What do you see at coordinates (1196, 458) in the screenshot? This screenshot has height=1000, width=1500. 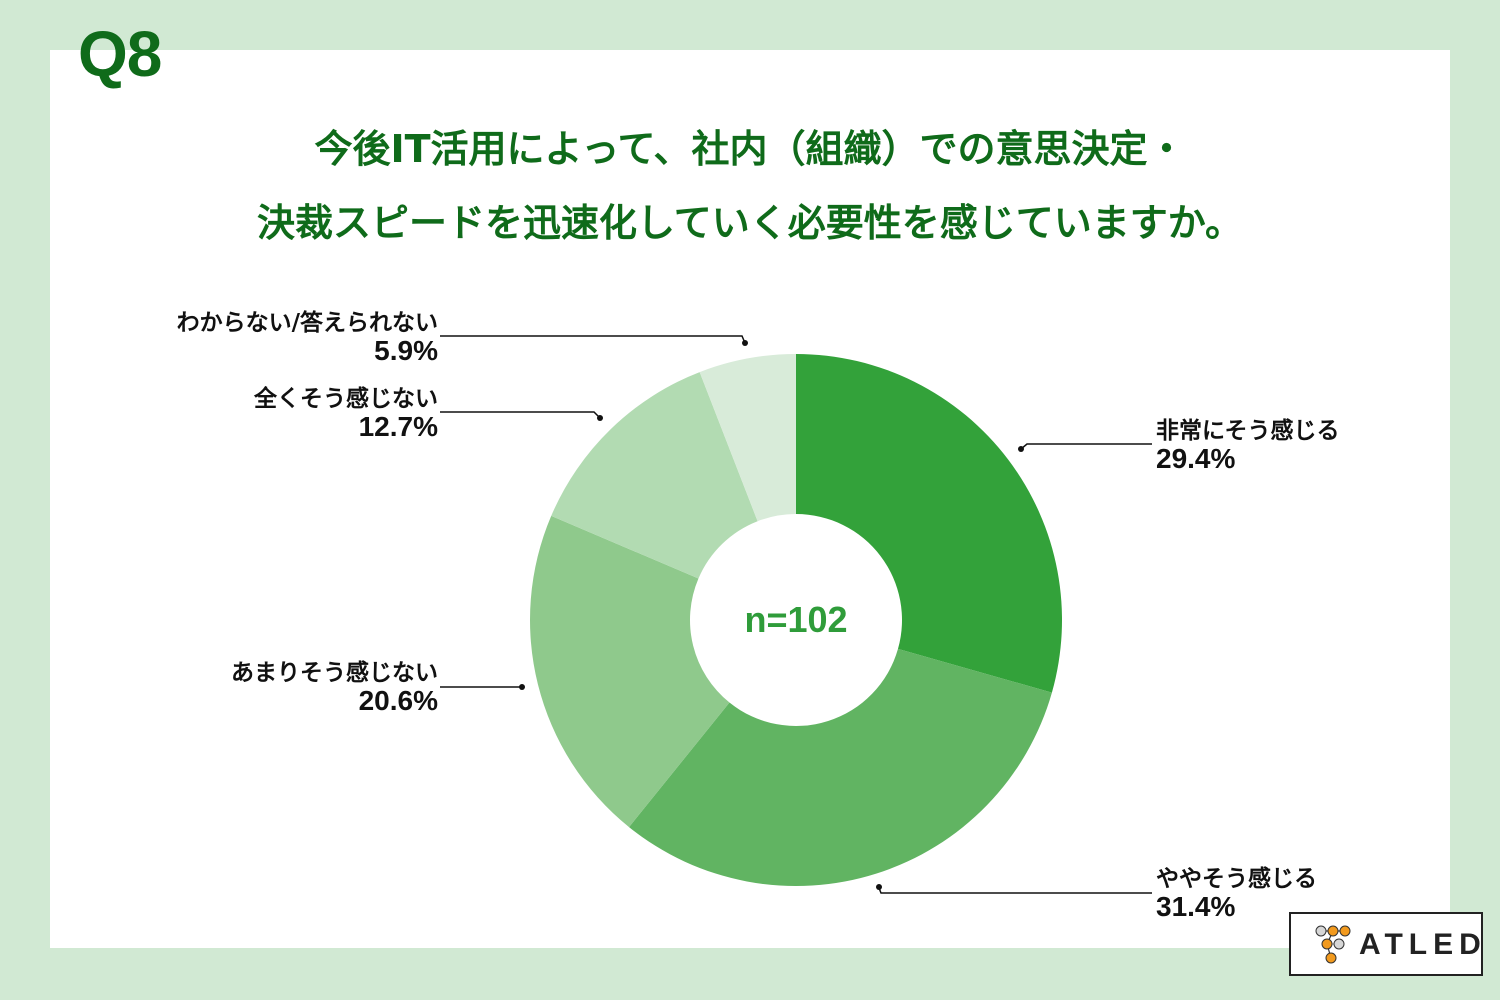 I see `label-percent: 29.4%` at bounding box center [1196, 458].